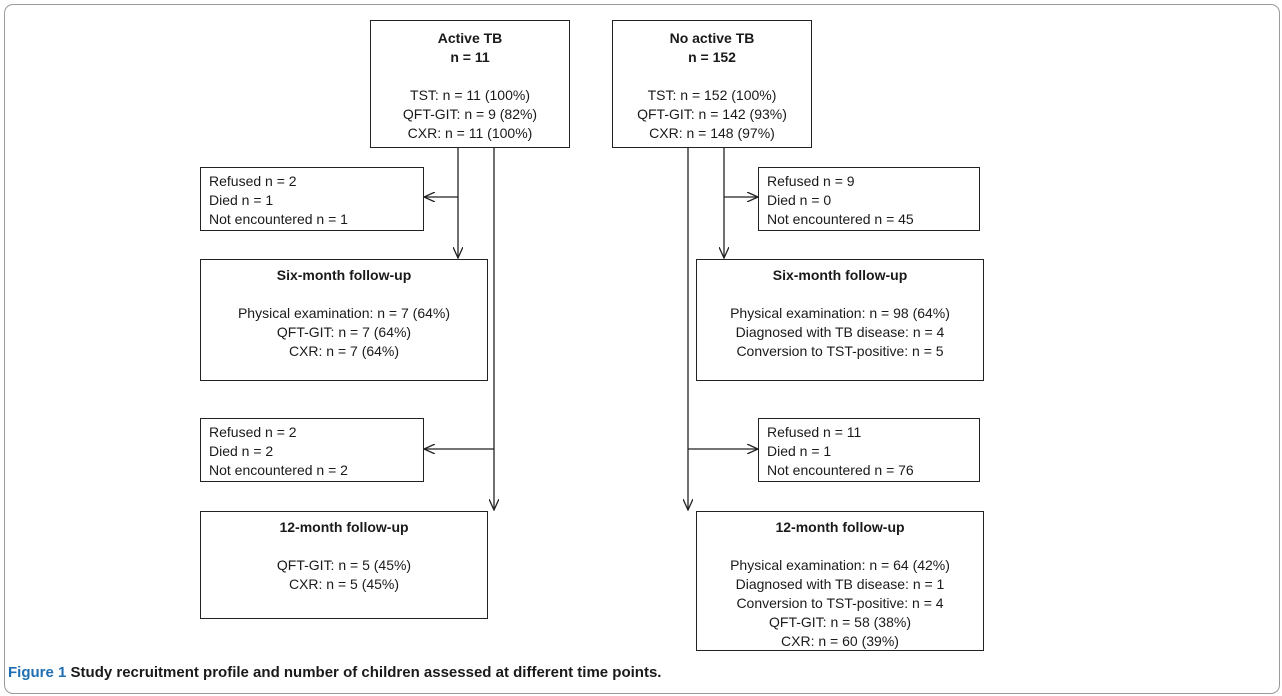 This screenshot has height=696, width=1282. I want to click on twelve-month-line: QFT-GIT: n = 5 (45%), so click(344, 565).